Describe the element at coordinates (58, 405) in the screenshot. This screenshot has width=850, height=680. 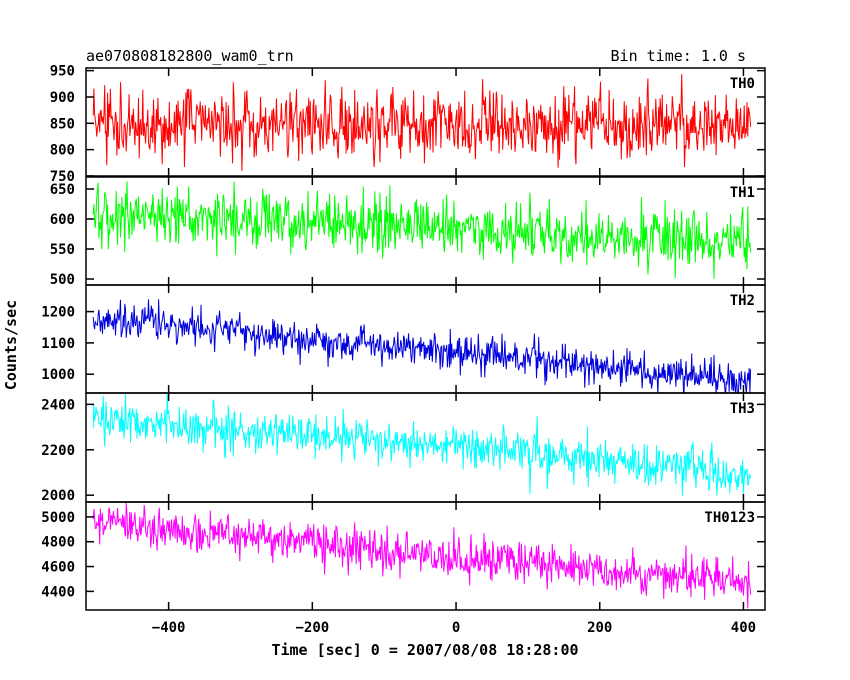
I see `y-tick-label: 2400` at that location.